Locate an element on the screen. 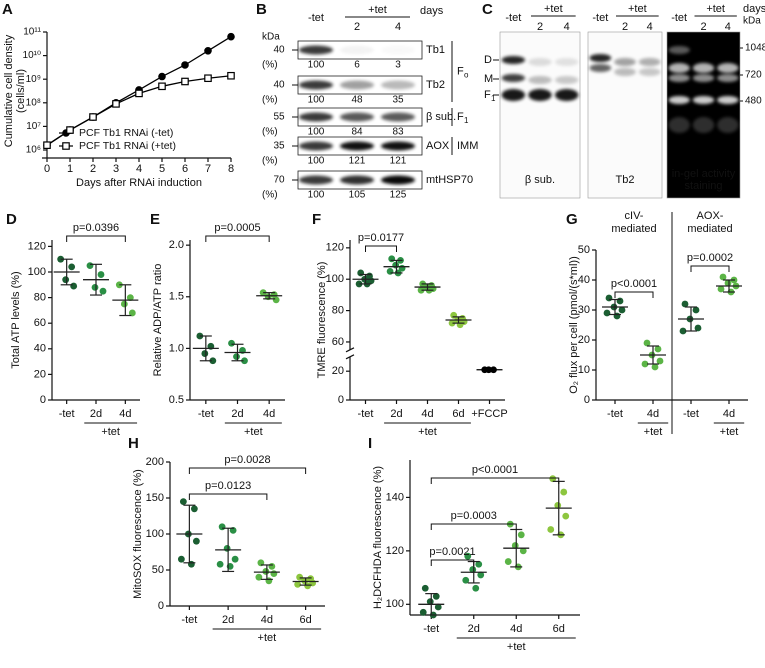 The image size is (765, 668). x-tick-label: 4 is located at coordinates (139, 169).